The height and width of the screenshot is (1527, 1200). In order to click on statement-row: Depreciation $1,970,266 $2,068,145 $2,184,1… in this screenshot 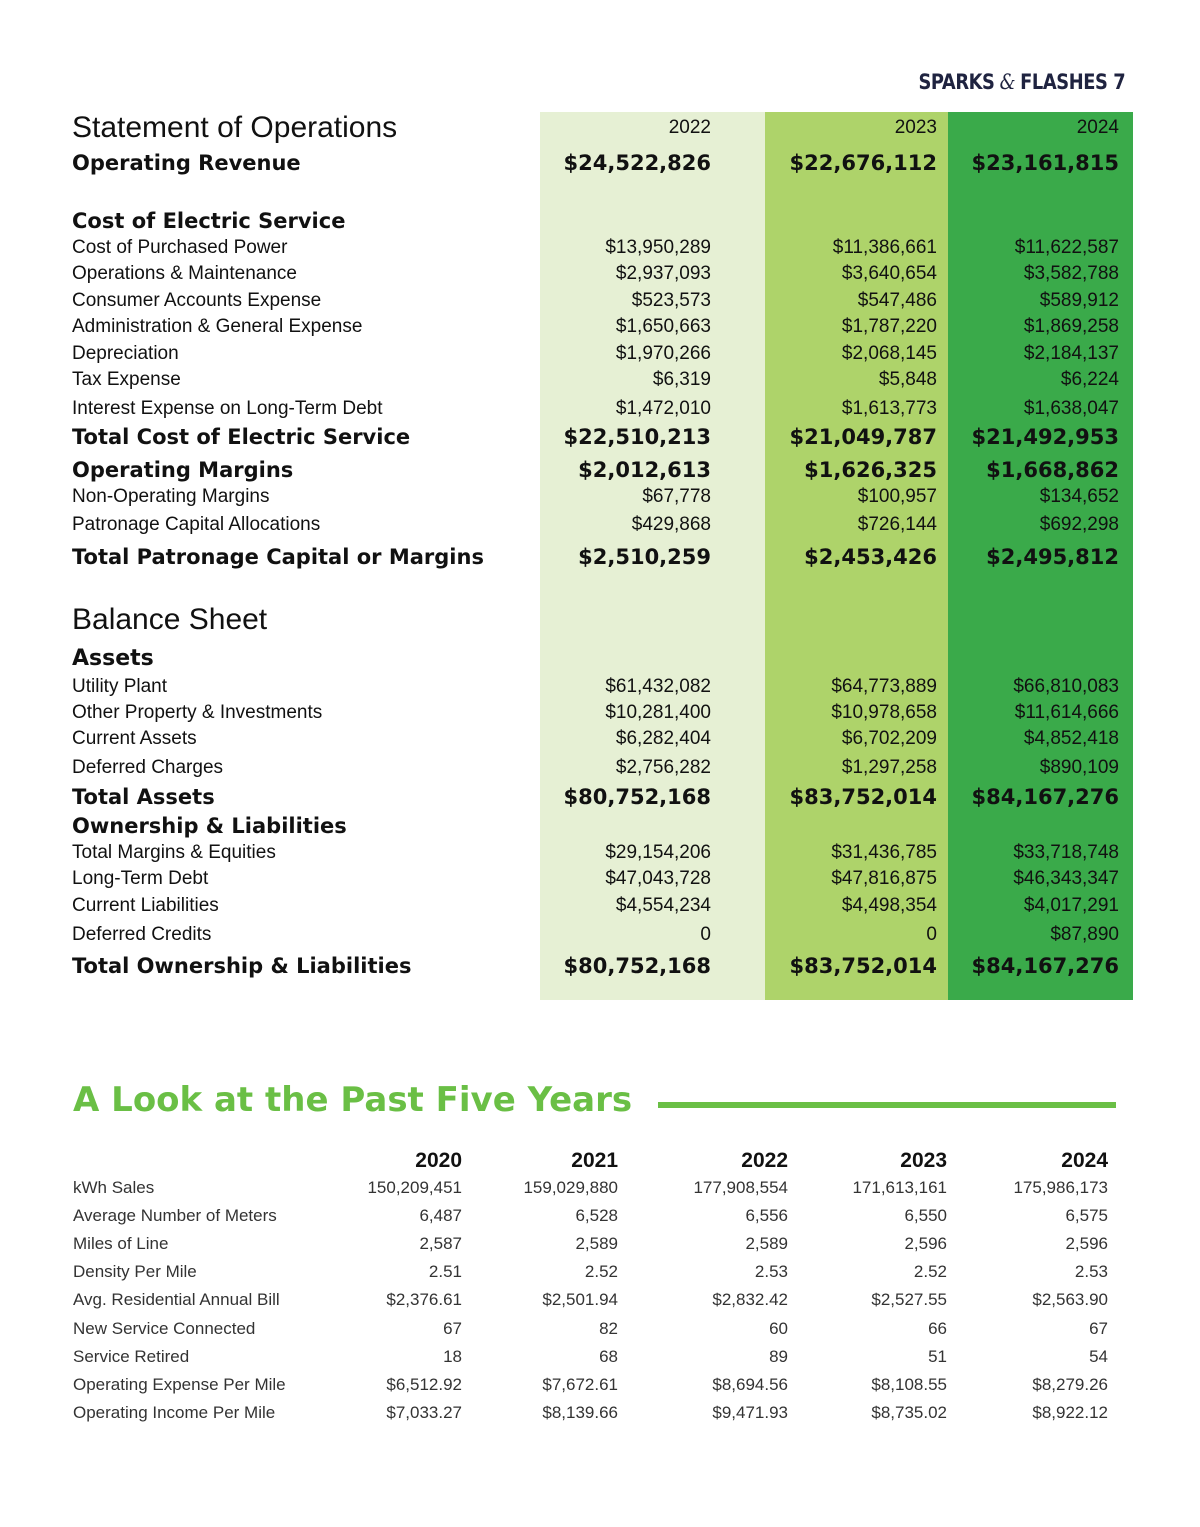, I will do `click(600, 354)`.